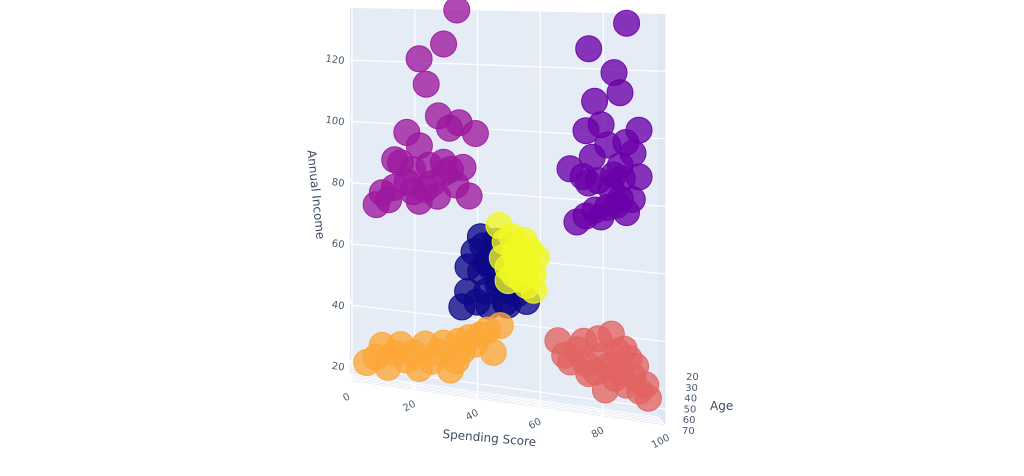 The width and height of the screenshot is (1024, 476). Describe the element at coordinates (721, 406) in the screenshot. I see `y-axis-title: Age` at that location.